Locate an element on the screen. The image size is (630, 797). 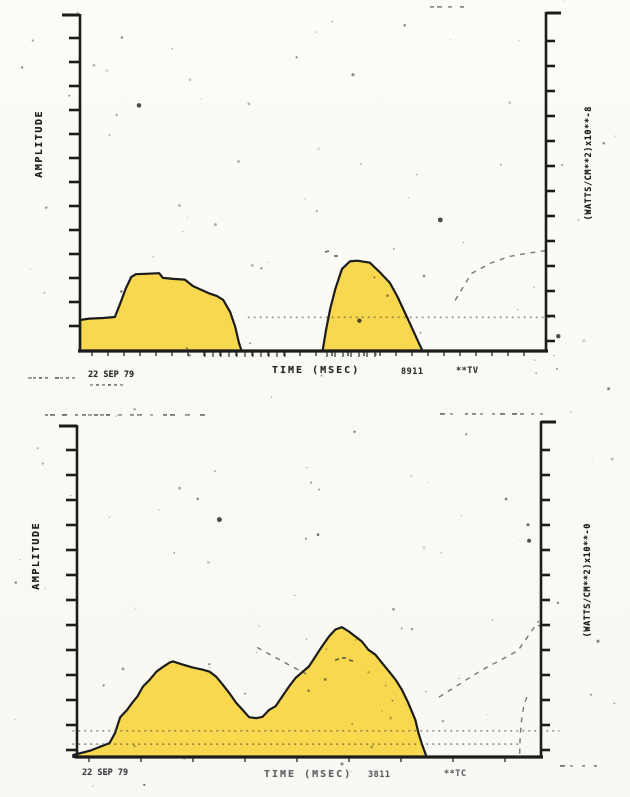
lower-chart-date-label: 22 SEP 79 is located at coordinates (105, 773).